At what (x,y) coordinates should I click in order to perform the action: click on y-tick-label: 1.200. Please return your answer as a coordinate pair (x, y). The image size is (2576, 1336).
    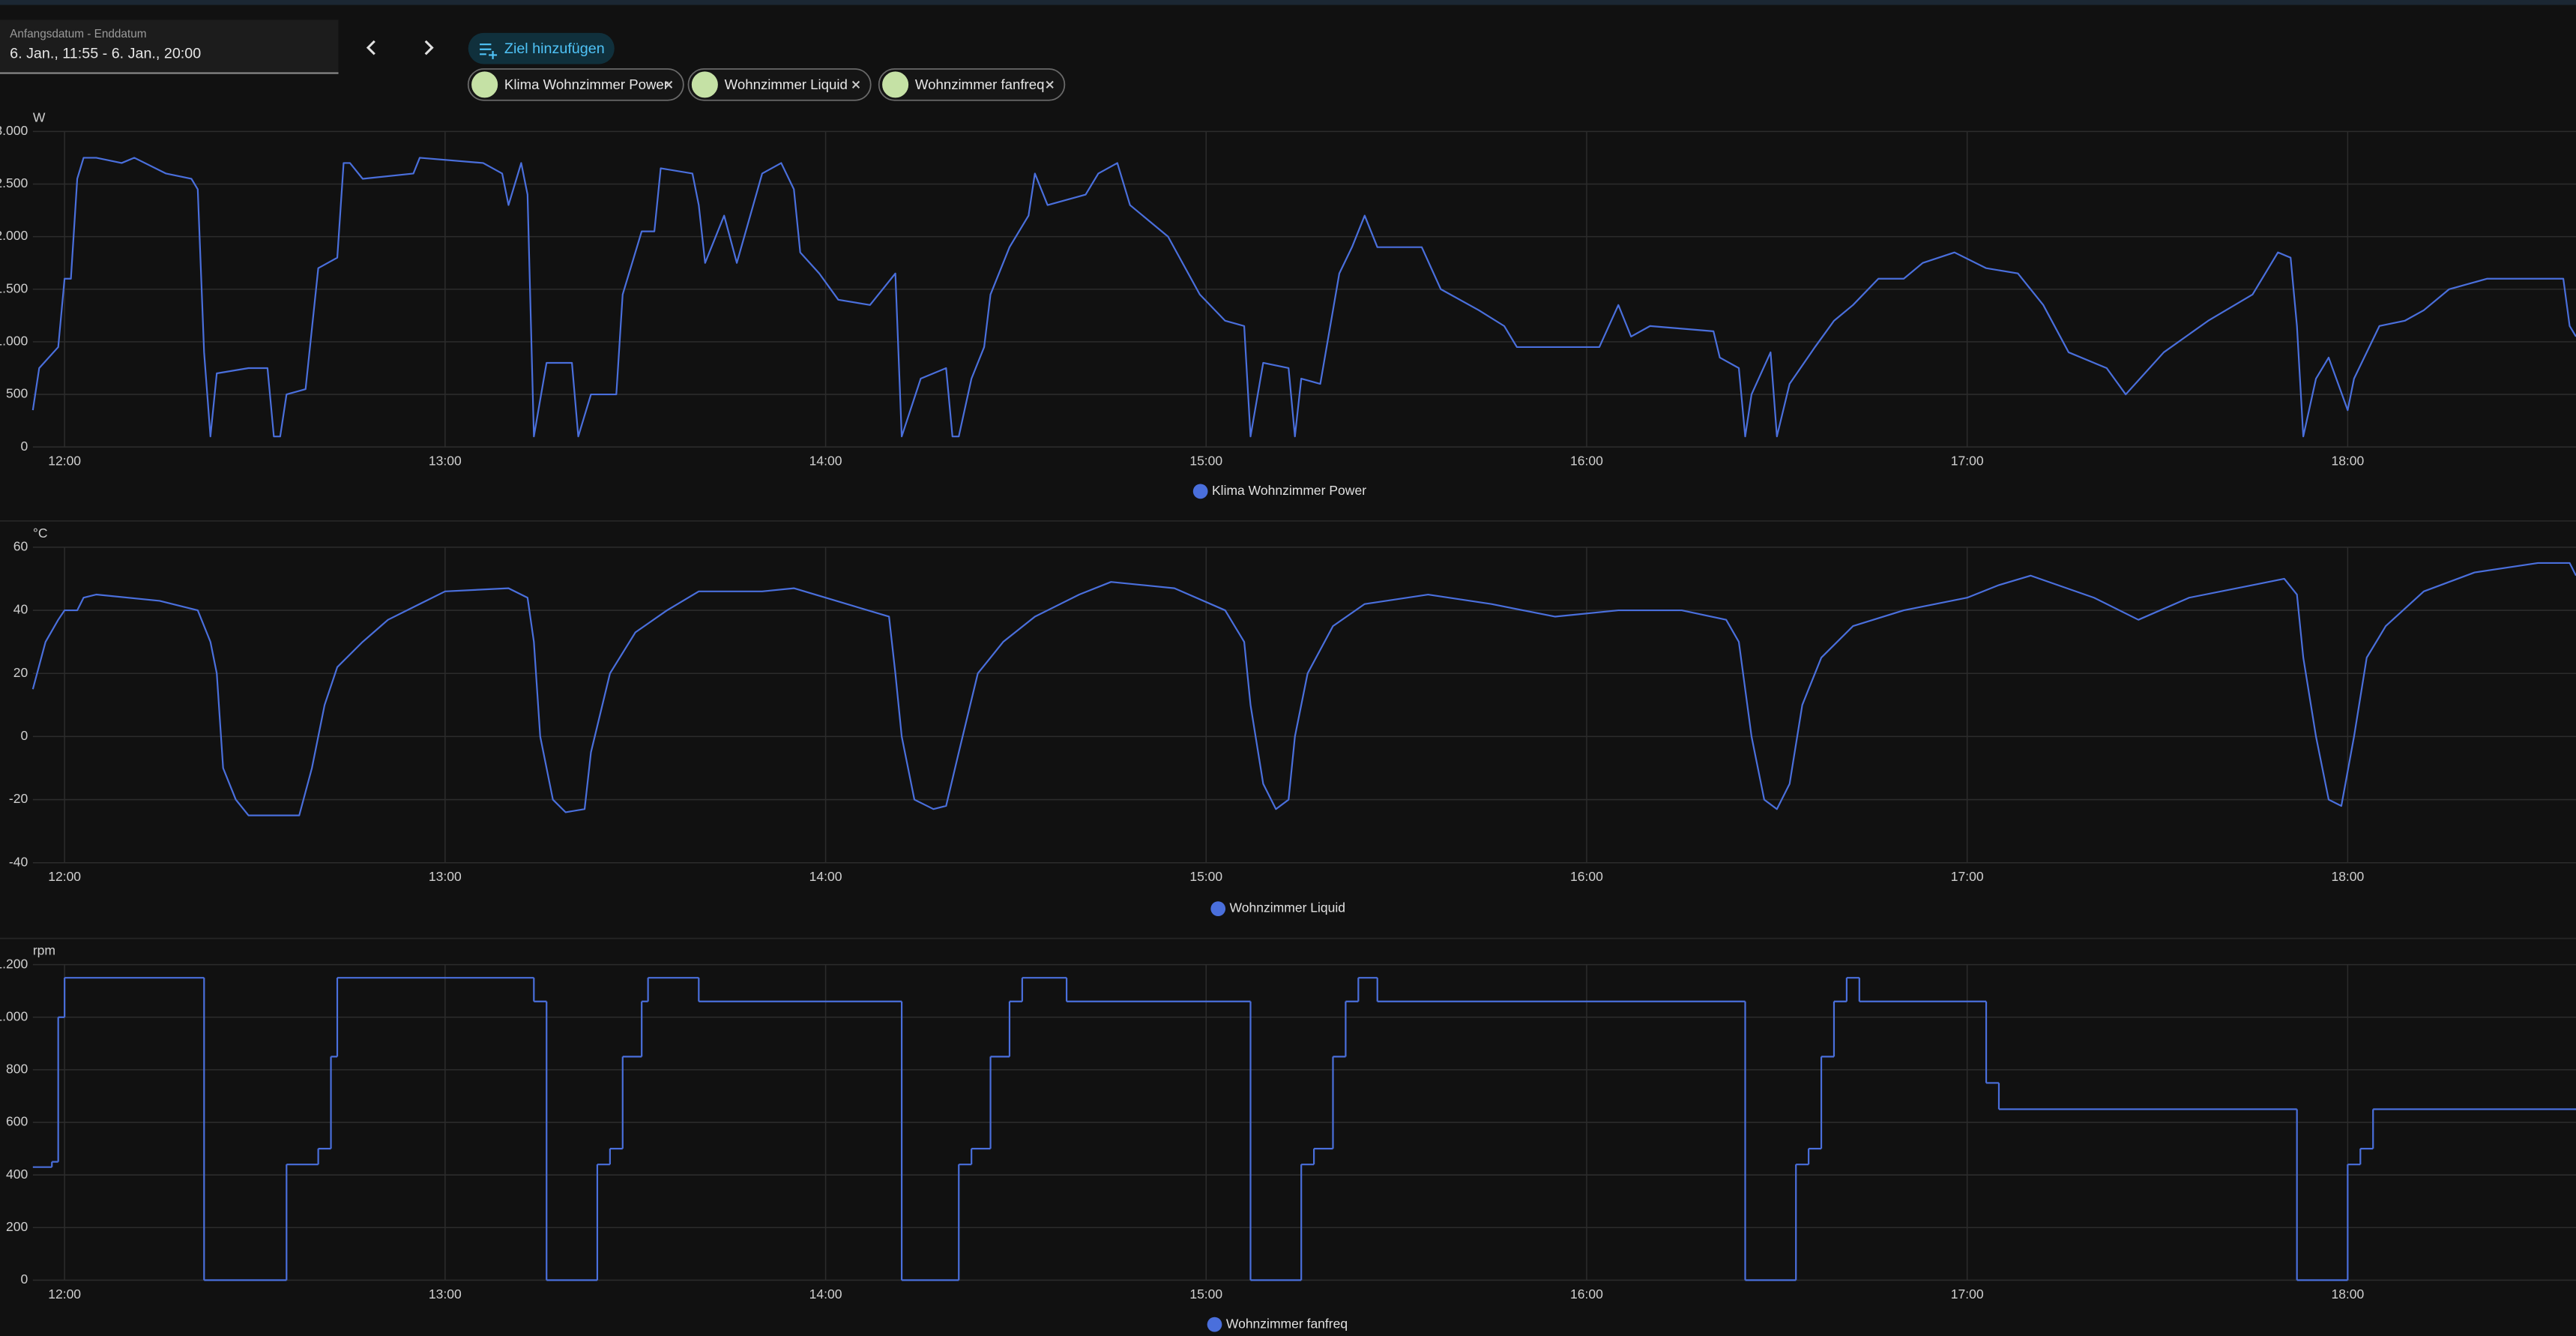
    Looking at the image, I should click on (14, 963).